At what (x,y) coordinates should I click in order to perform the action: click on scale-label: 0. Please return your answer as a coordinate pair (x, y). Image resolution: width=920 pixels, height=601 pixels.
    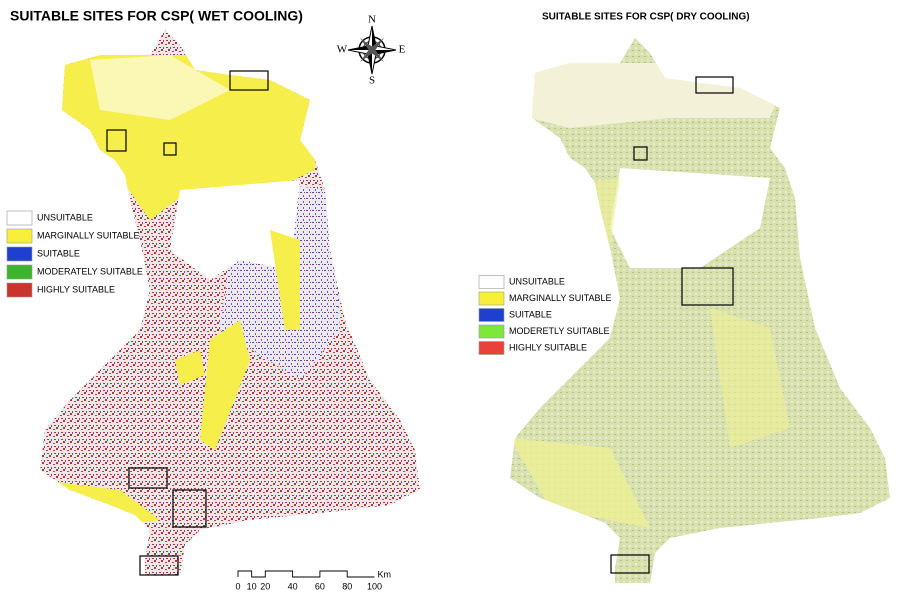
    Looking at the image, I should click on (237, 586).